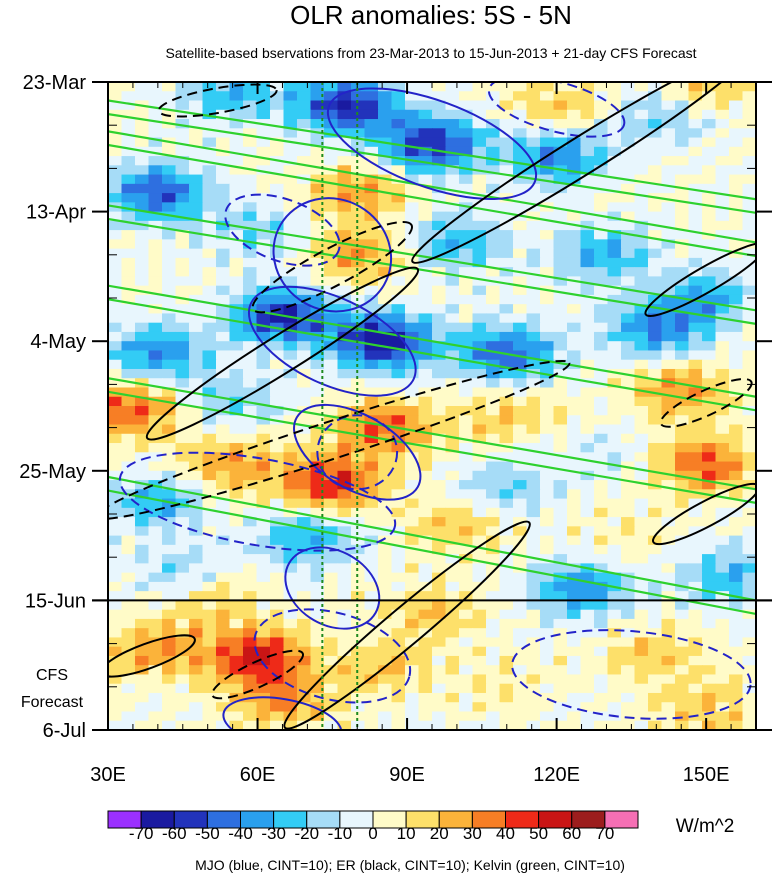 The image size is (774, 878). Describe the element at coordinates (332, 341) in the screenshot. I see `mjo-positive-contour` at that location.